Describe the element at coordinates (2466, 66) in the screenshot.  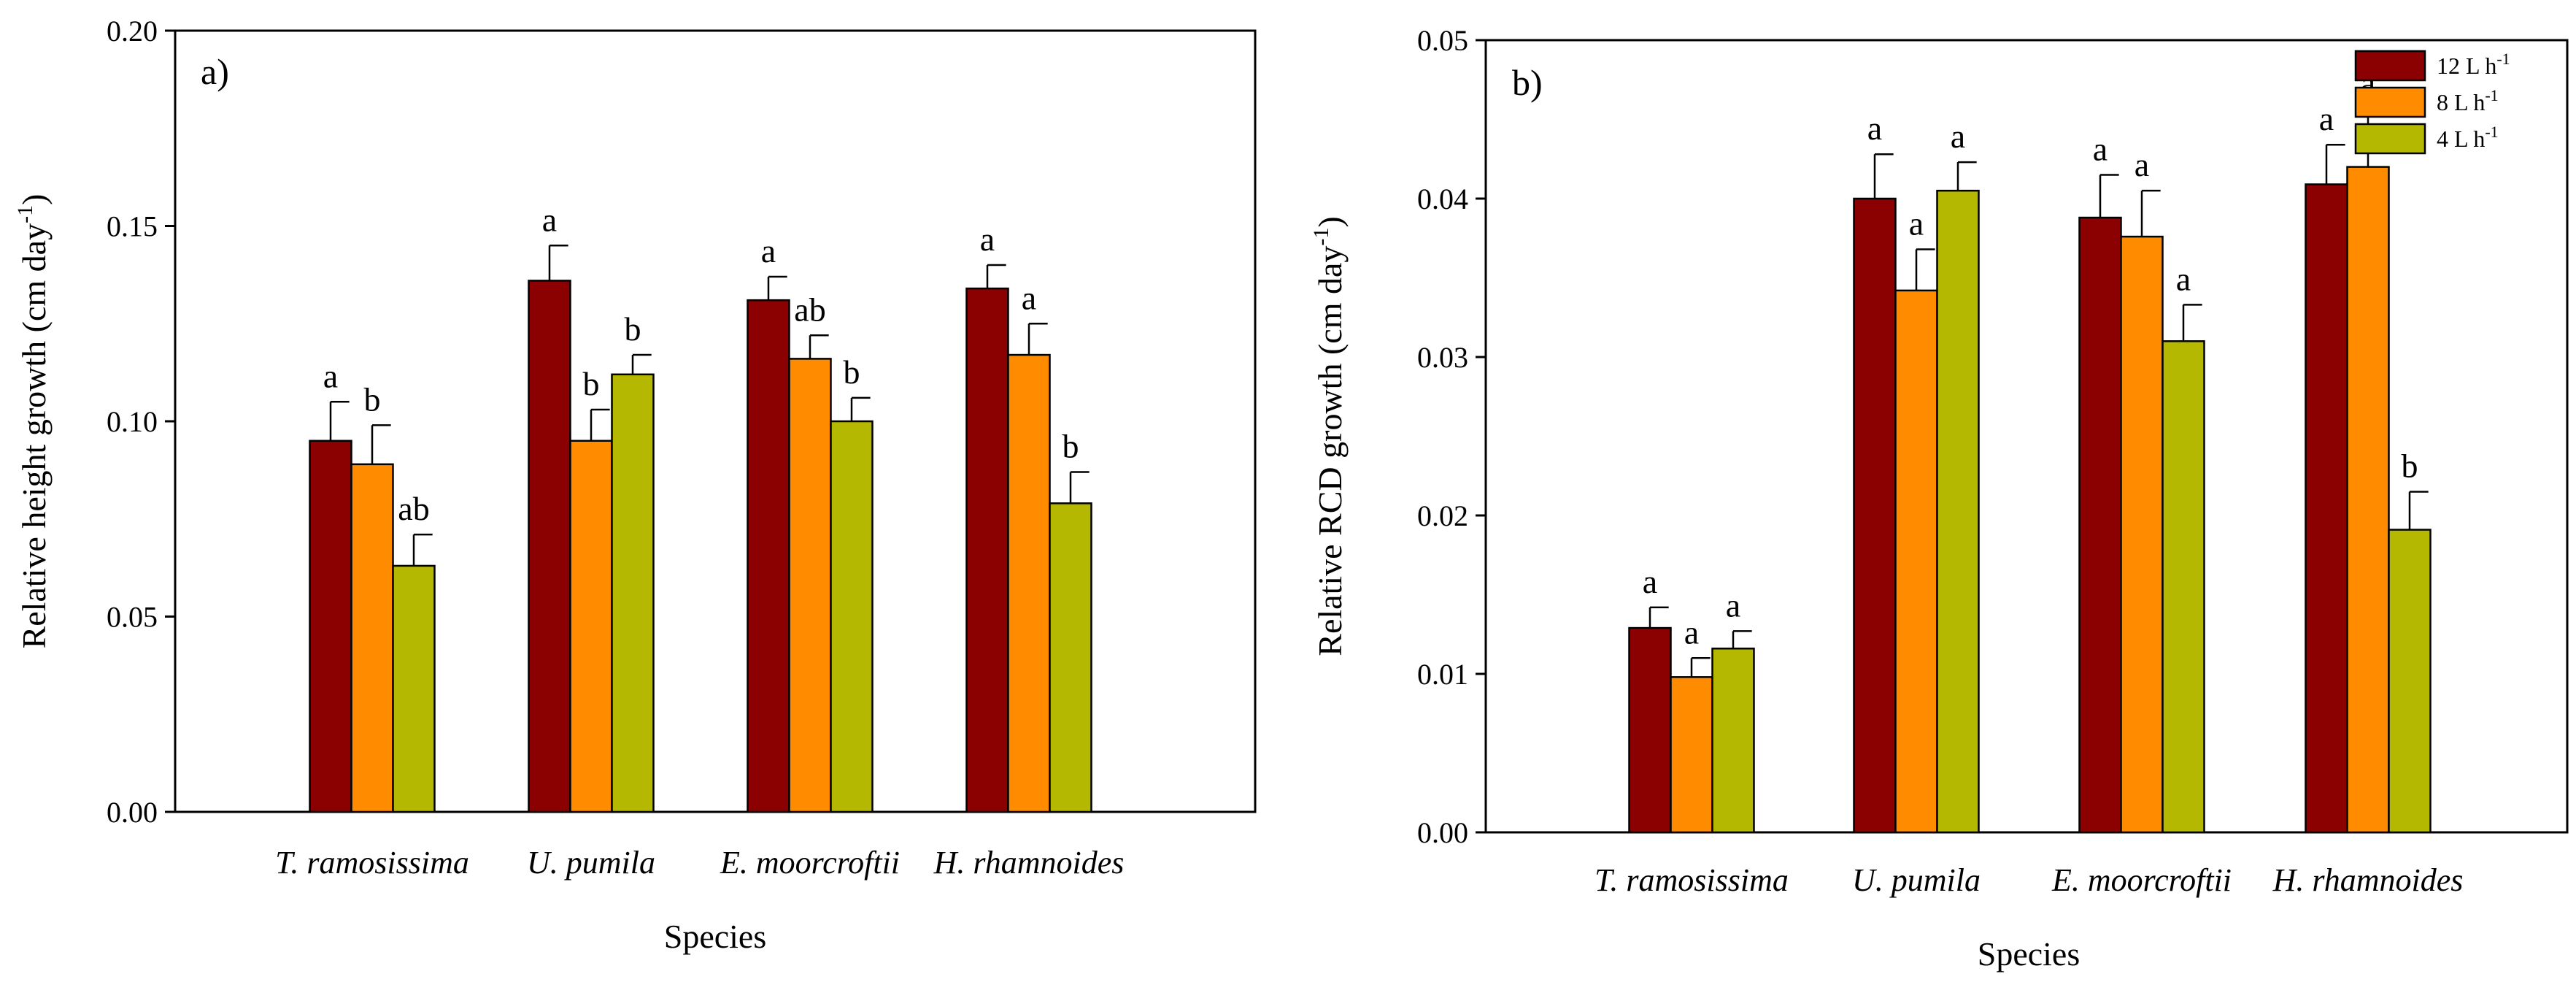
I see `legend-label-text: 12 L h` at that location.